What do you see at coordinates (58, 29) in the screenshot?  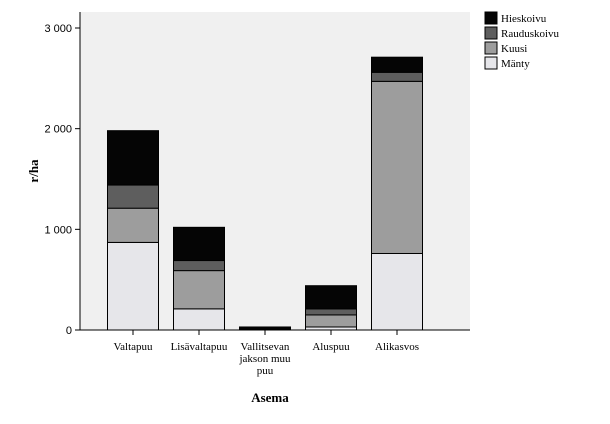 I see `y-tick-label: 3 000` at bounding box center [58, 29].